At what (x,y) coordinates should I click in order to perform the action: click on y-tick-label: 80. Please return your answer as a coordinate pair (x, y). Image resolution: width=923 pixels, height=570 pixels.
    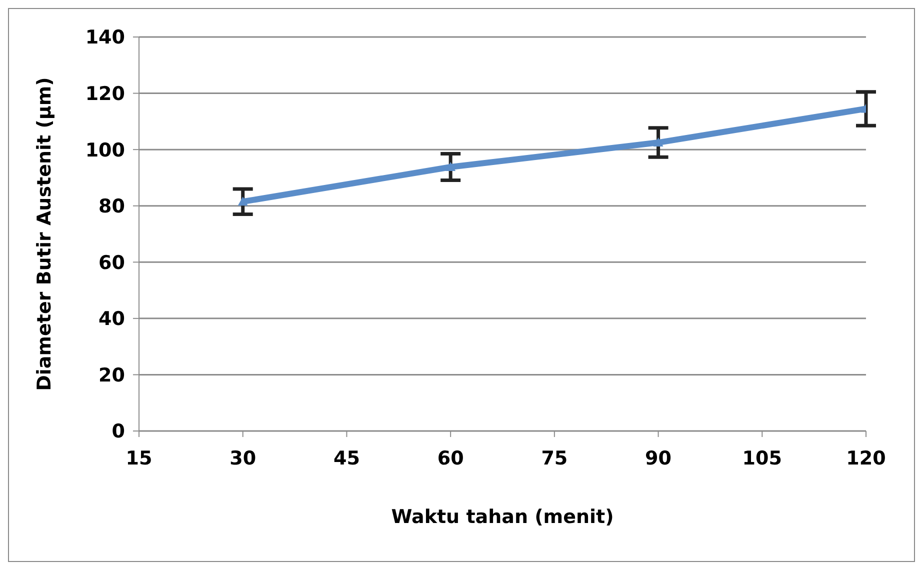
    Looking at the image, I should click on (111, 207).